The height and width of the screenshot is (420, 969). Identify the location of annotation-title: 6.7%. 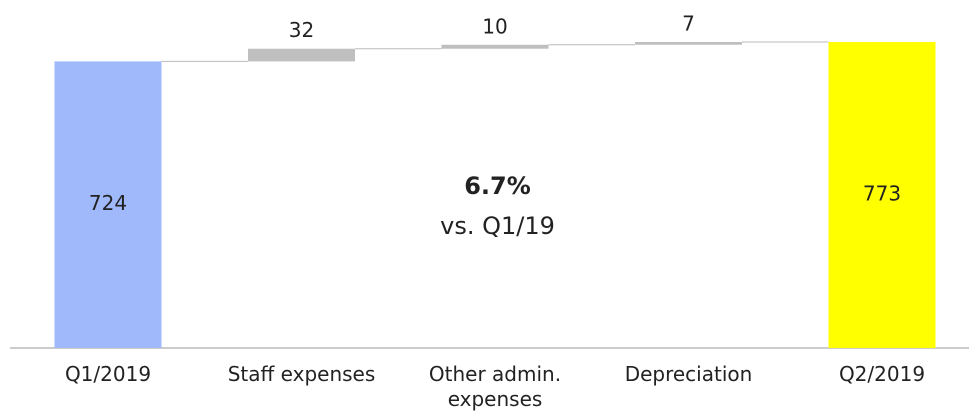
(497, 186).